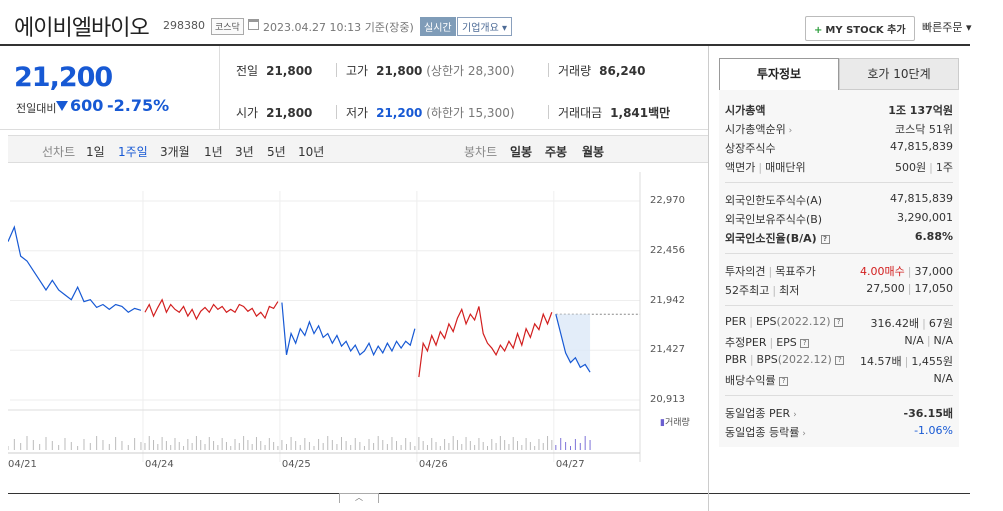 Image resolution: width=1003 pixels, height=511 pixels. What do you see at coordinates (485, 45) in the screenshot?
I see `header-divider` at bounding box center [485, 45].